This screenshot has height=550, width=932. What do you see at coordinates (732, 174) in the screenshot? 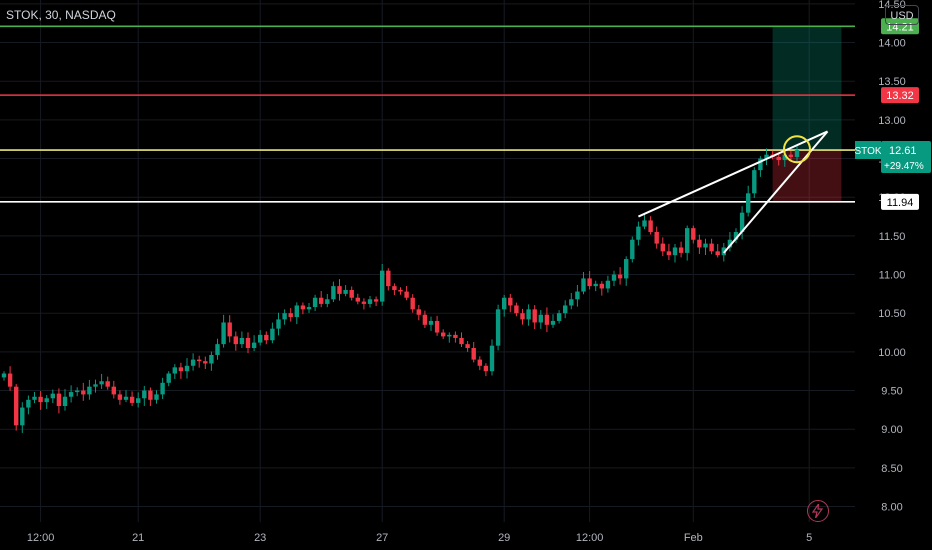
I see `wedge-upper-line` at bounding box center [732, 174].